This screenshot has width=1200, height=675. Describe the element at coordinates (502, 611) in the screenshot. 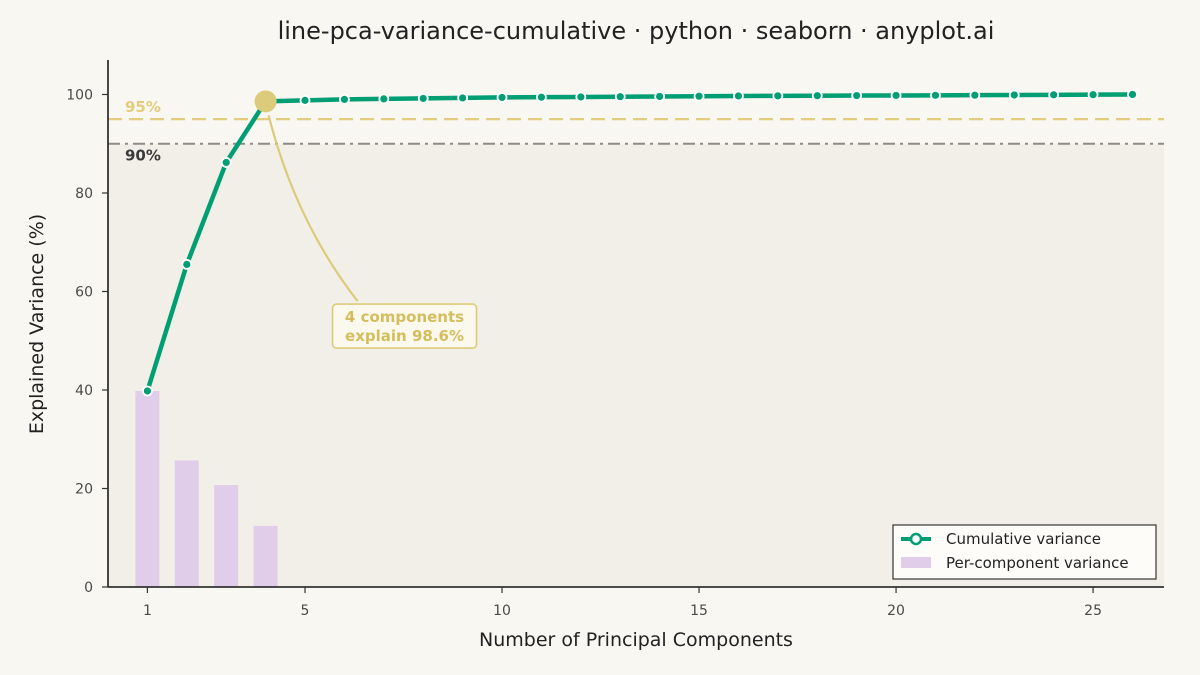

I see `x-tick-label: 10` at that location.